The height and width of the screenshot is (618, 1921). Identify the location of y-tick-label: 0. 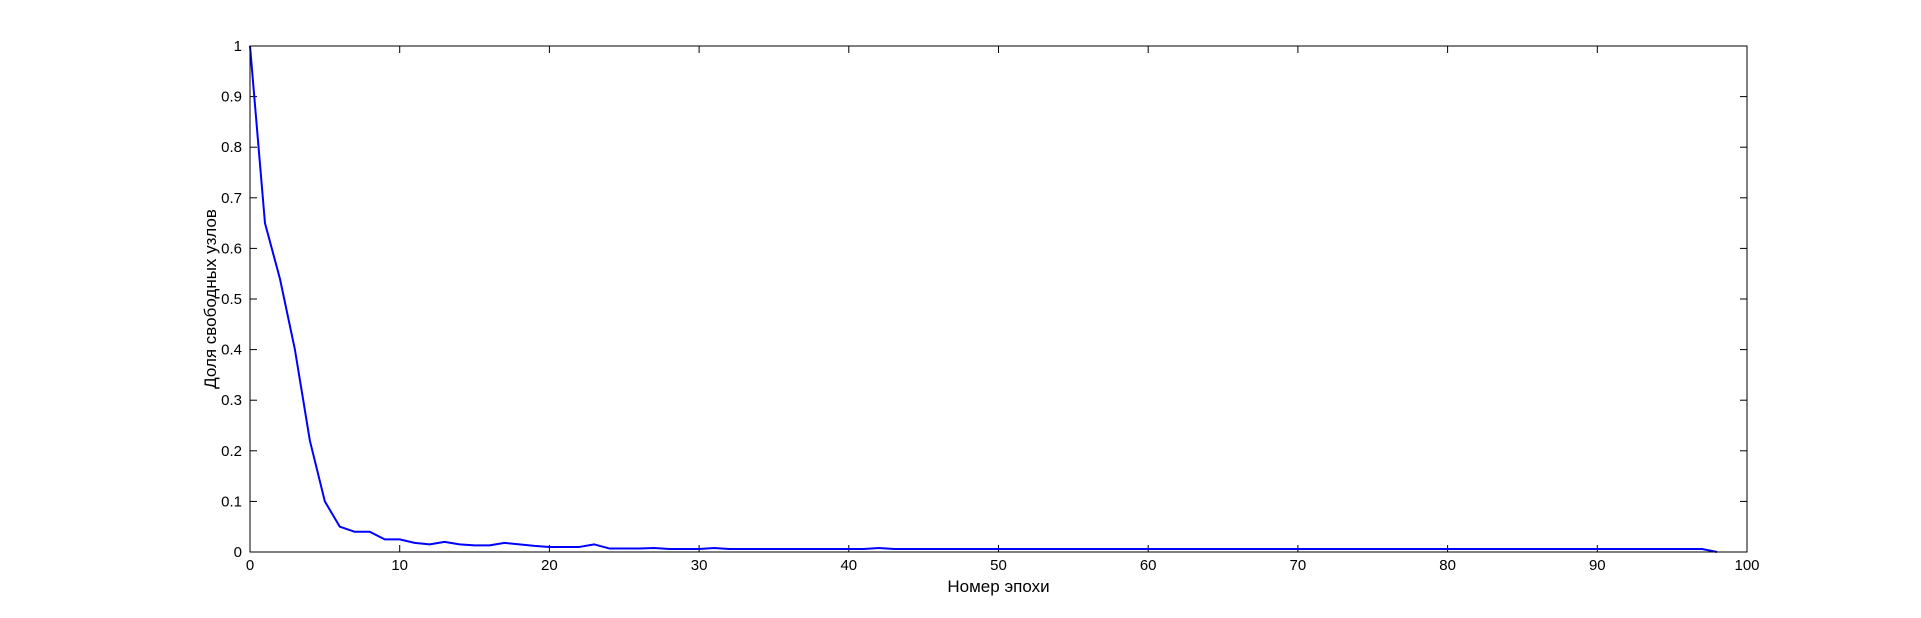
(238, 552).